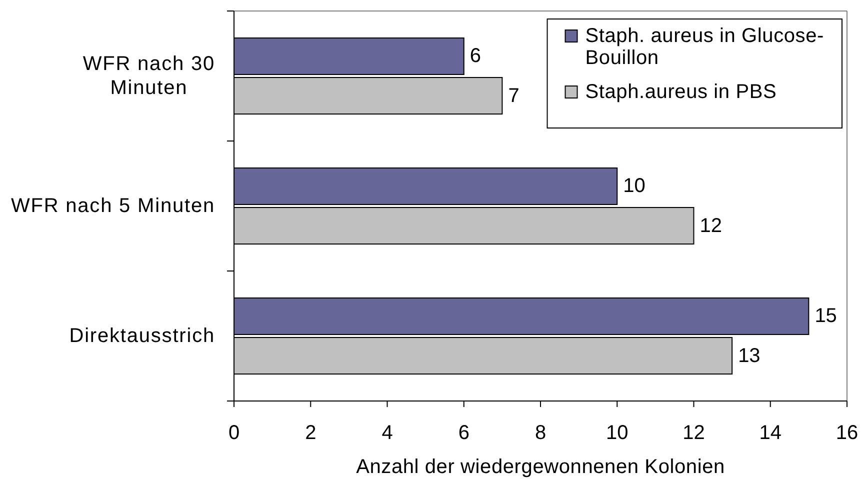  Describe the element at coordinates (749, 355) in the screenshot. I see `data-label: 13` at that location.